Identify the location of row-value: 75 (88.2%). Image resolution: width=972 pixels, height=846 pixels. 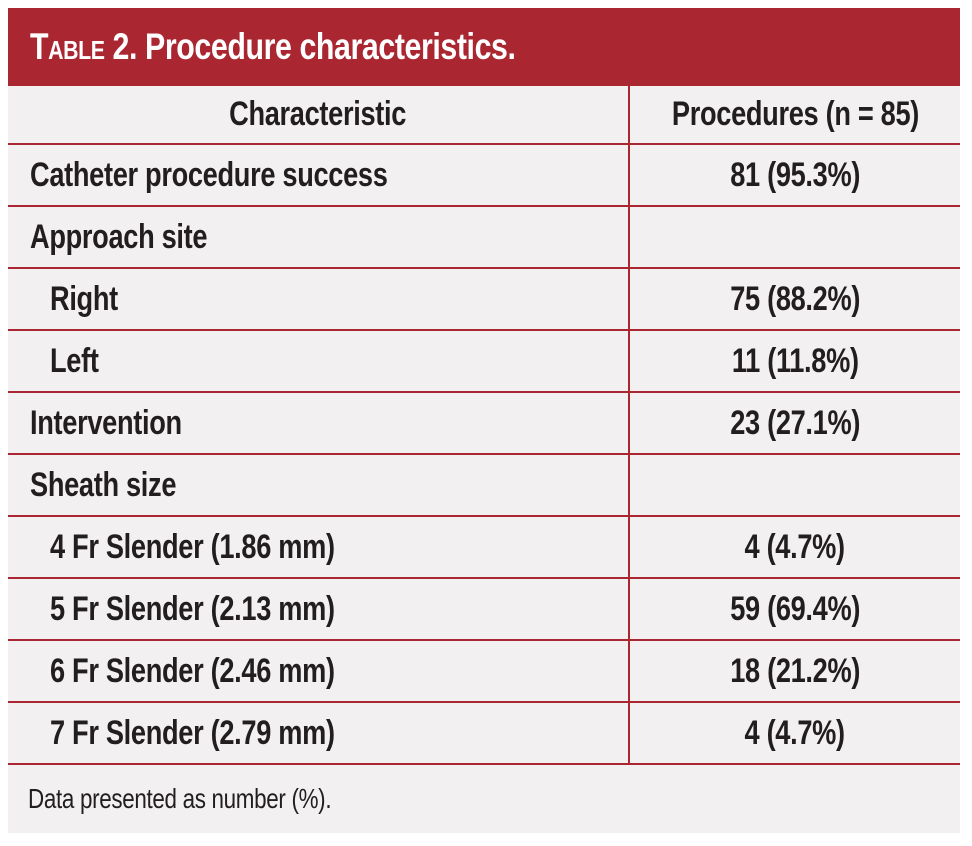
(795, 298).